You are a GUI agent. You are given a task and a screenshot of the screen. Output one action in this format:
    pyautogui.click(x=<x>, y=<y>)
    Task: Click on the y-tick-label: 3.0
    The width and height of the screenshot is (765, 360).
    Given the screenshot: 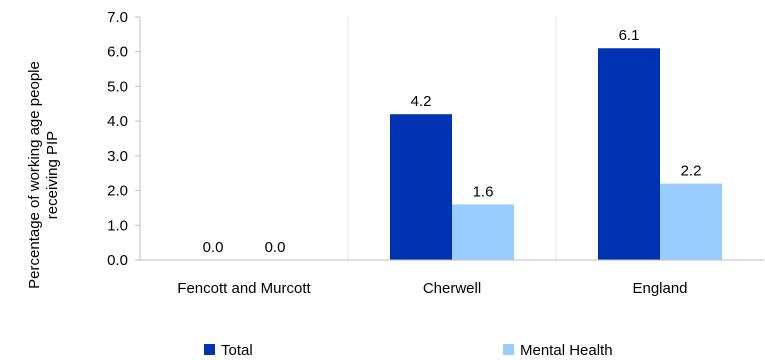 What is the action you would take?
    pyautogui.click(x=117, y=156)
    